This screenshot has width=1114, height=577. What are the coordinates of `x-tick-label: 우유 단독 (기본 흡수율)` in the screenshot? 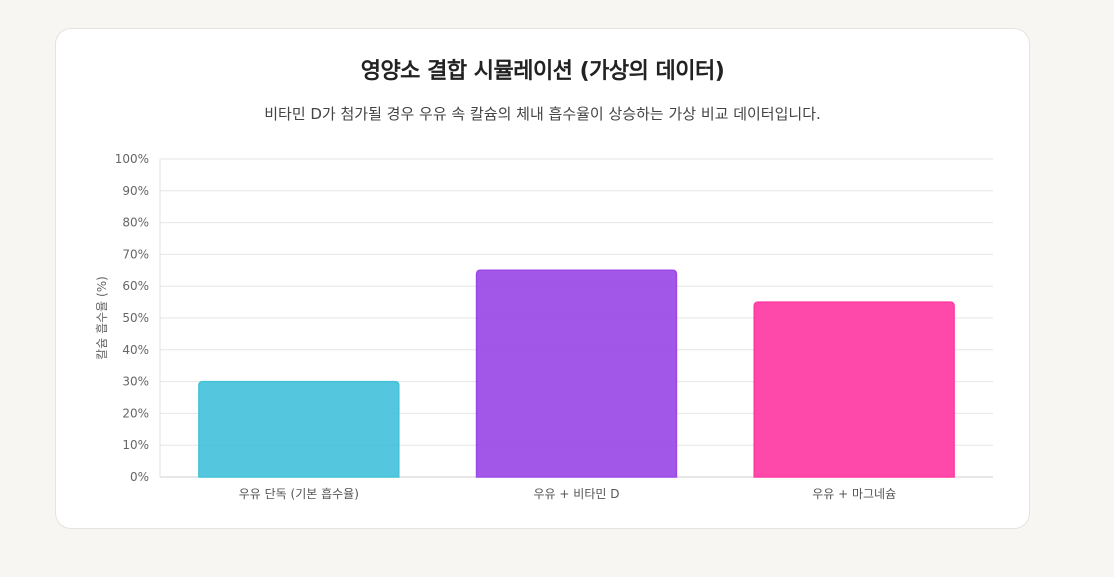 It's located at (299, 494).